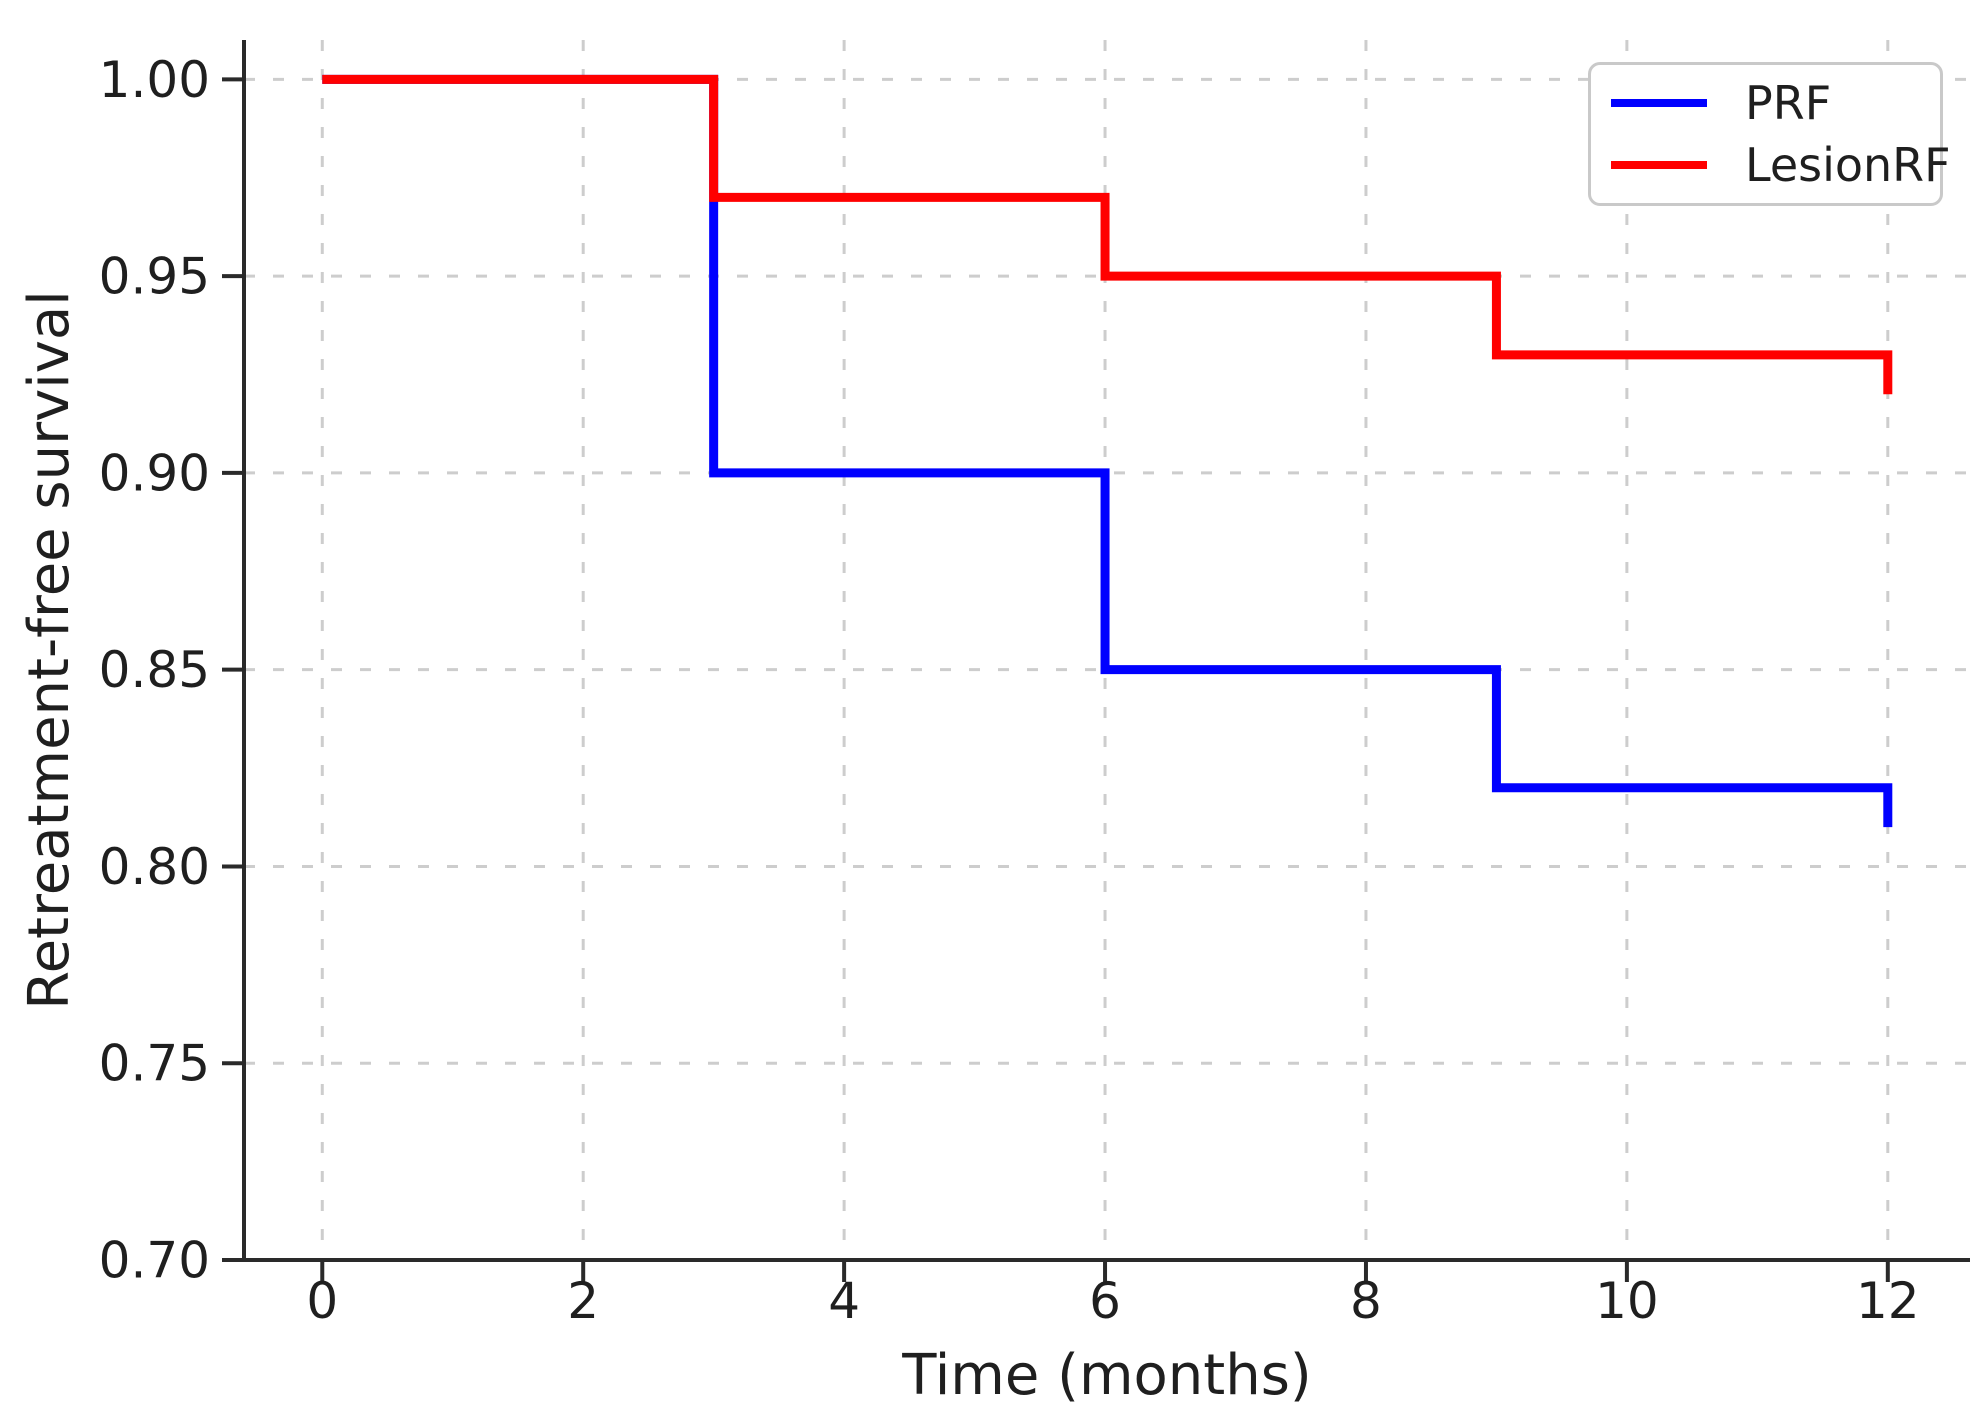 The height and width of the screenshot is (1428, 1984). What do you see at coordinates (1627, 1301) in the screenshot?
I see `x-tick-label: 10` at bounding box center [1627, 1301].